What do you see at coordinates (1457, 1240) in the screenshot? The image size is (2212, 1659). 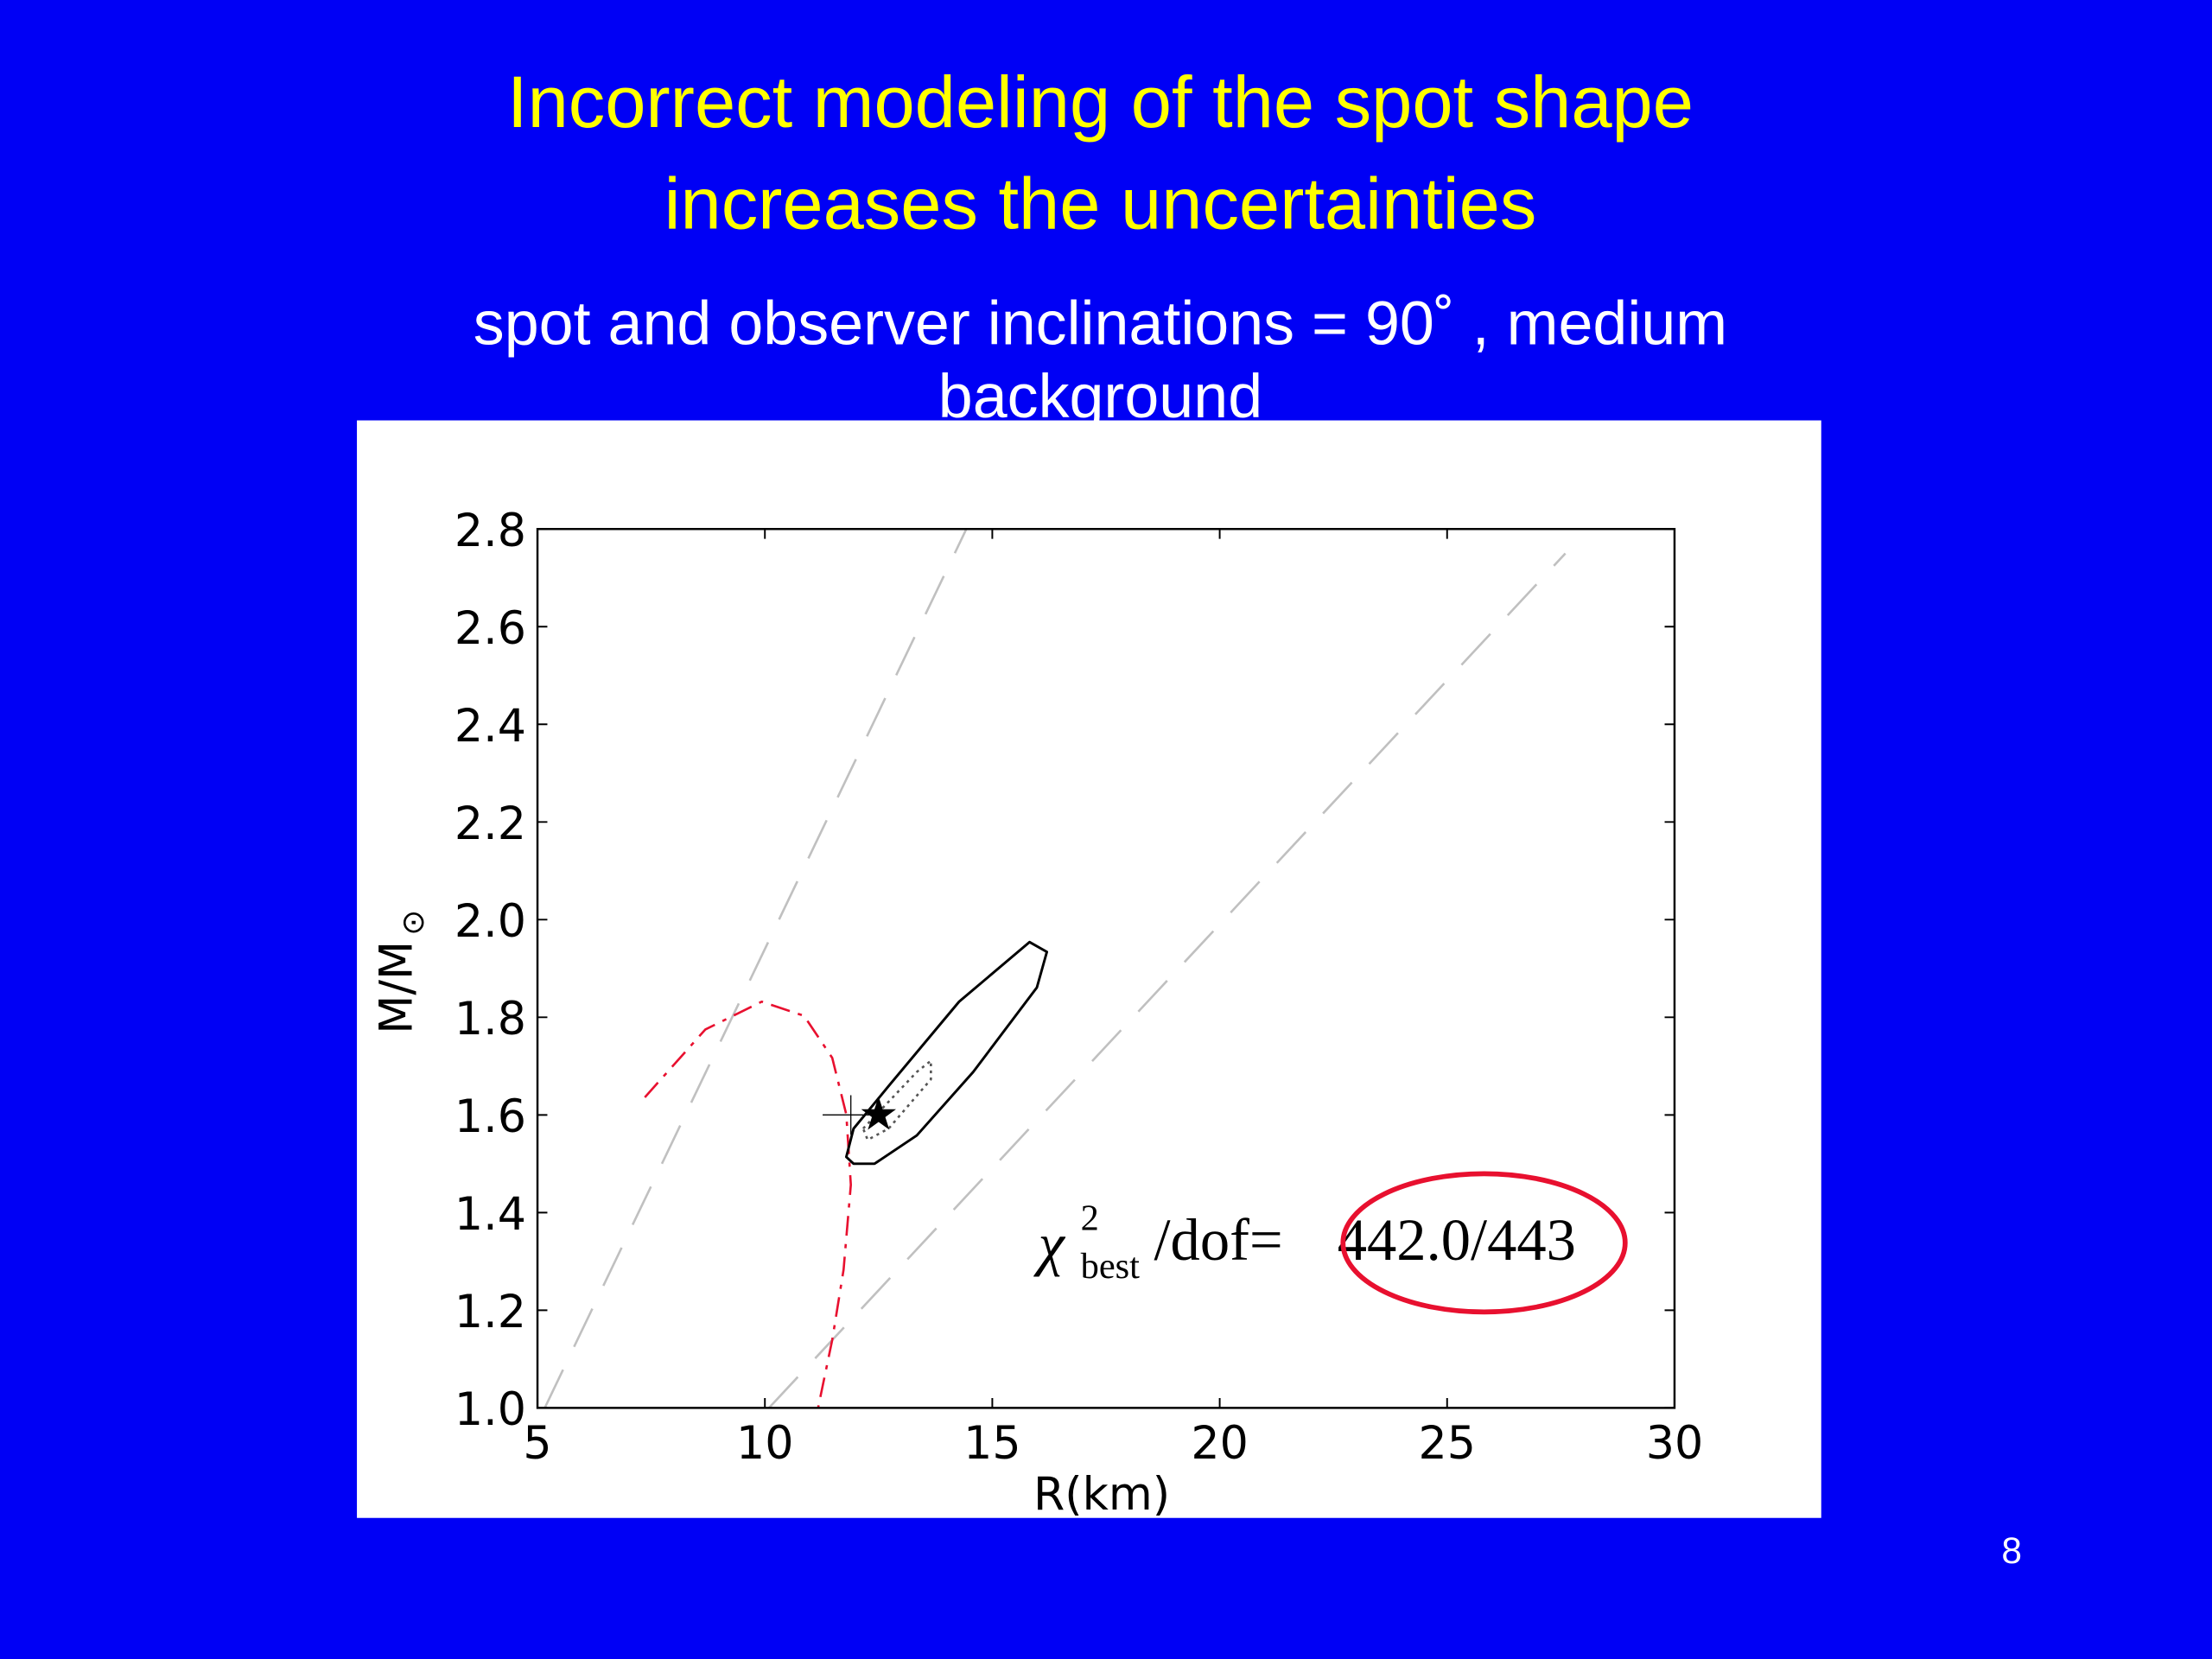 I see `annotation-highlight: 442.0/443` at bounding box center [1457, 1240].